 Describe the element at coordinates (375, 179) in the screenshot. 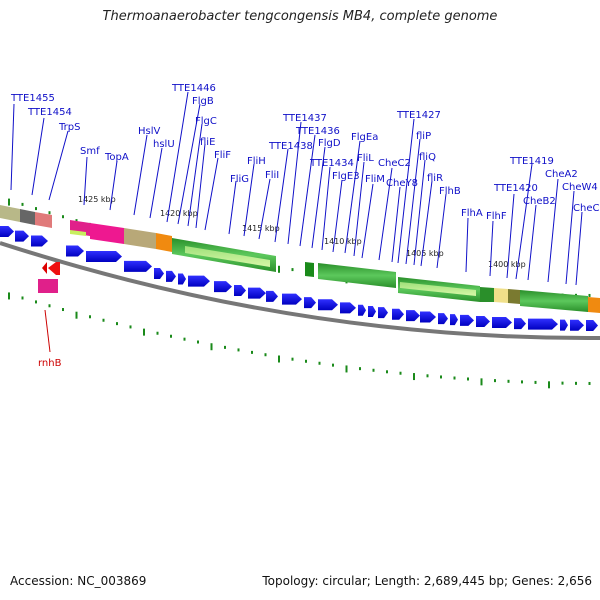

I see `gene-label: FliM` at that location.